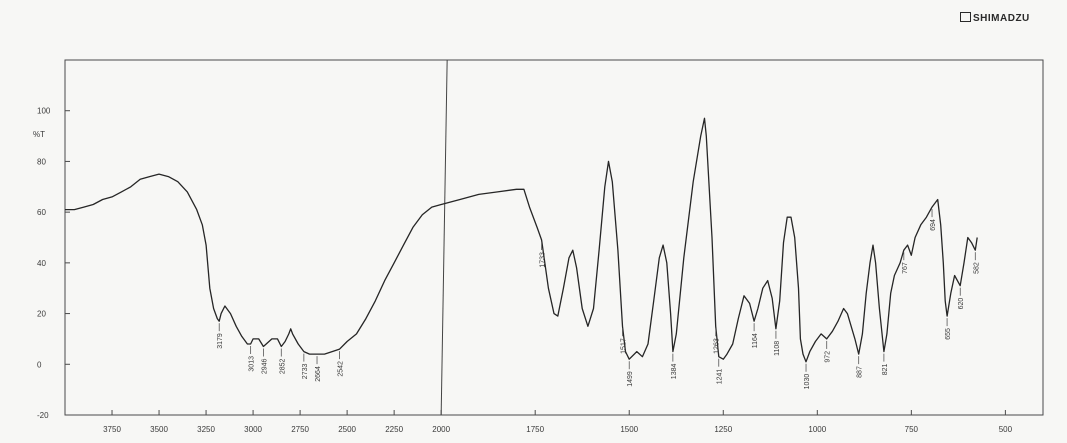  I want to click on peak-label: 1499, so click(630, 374).